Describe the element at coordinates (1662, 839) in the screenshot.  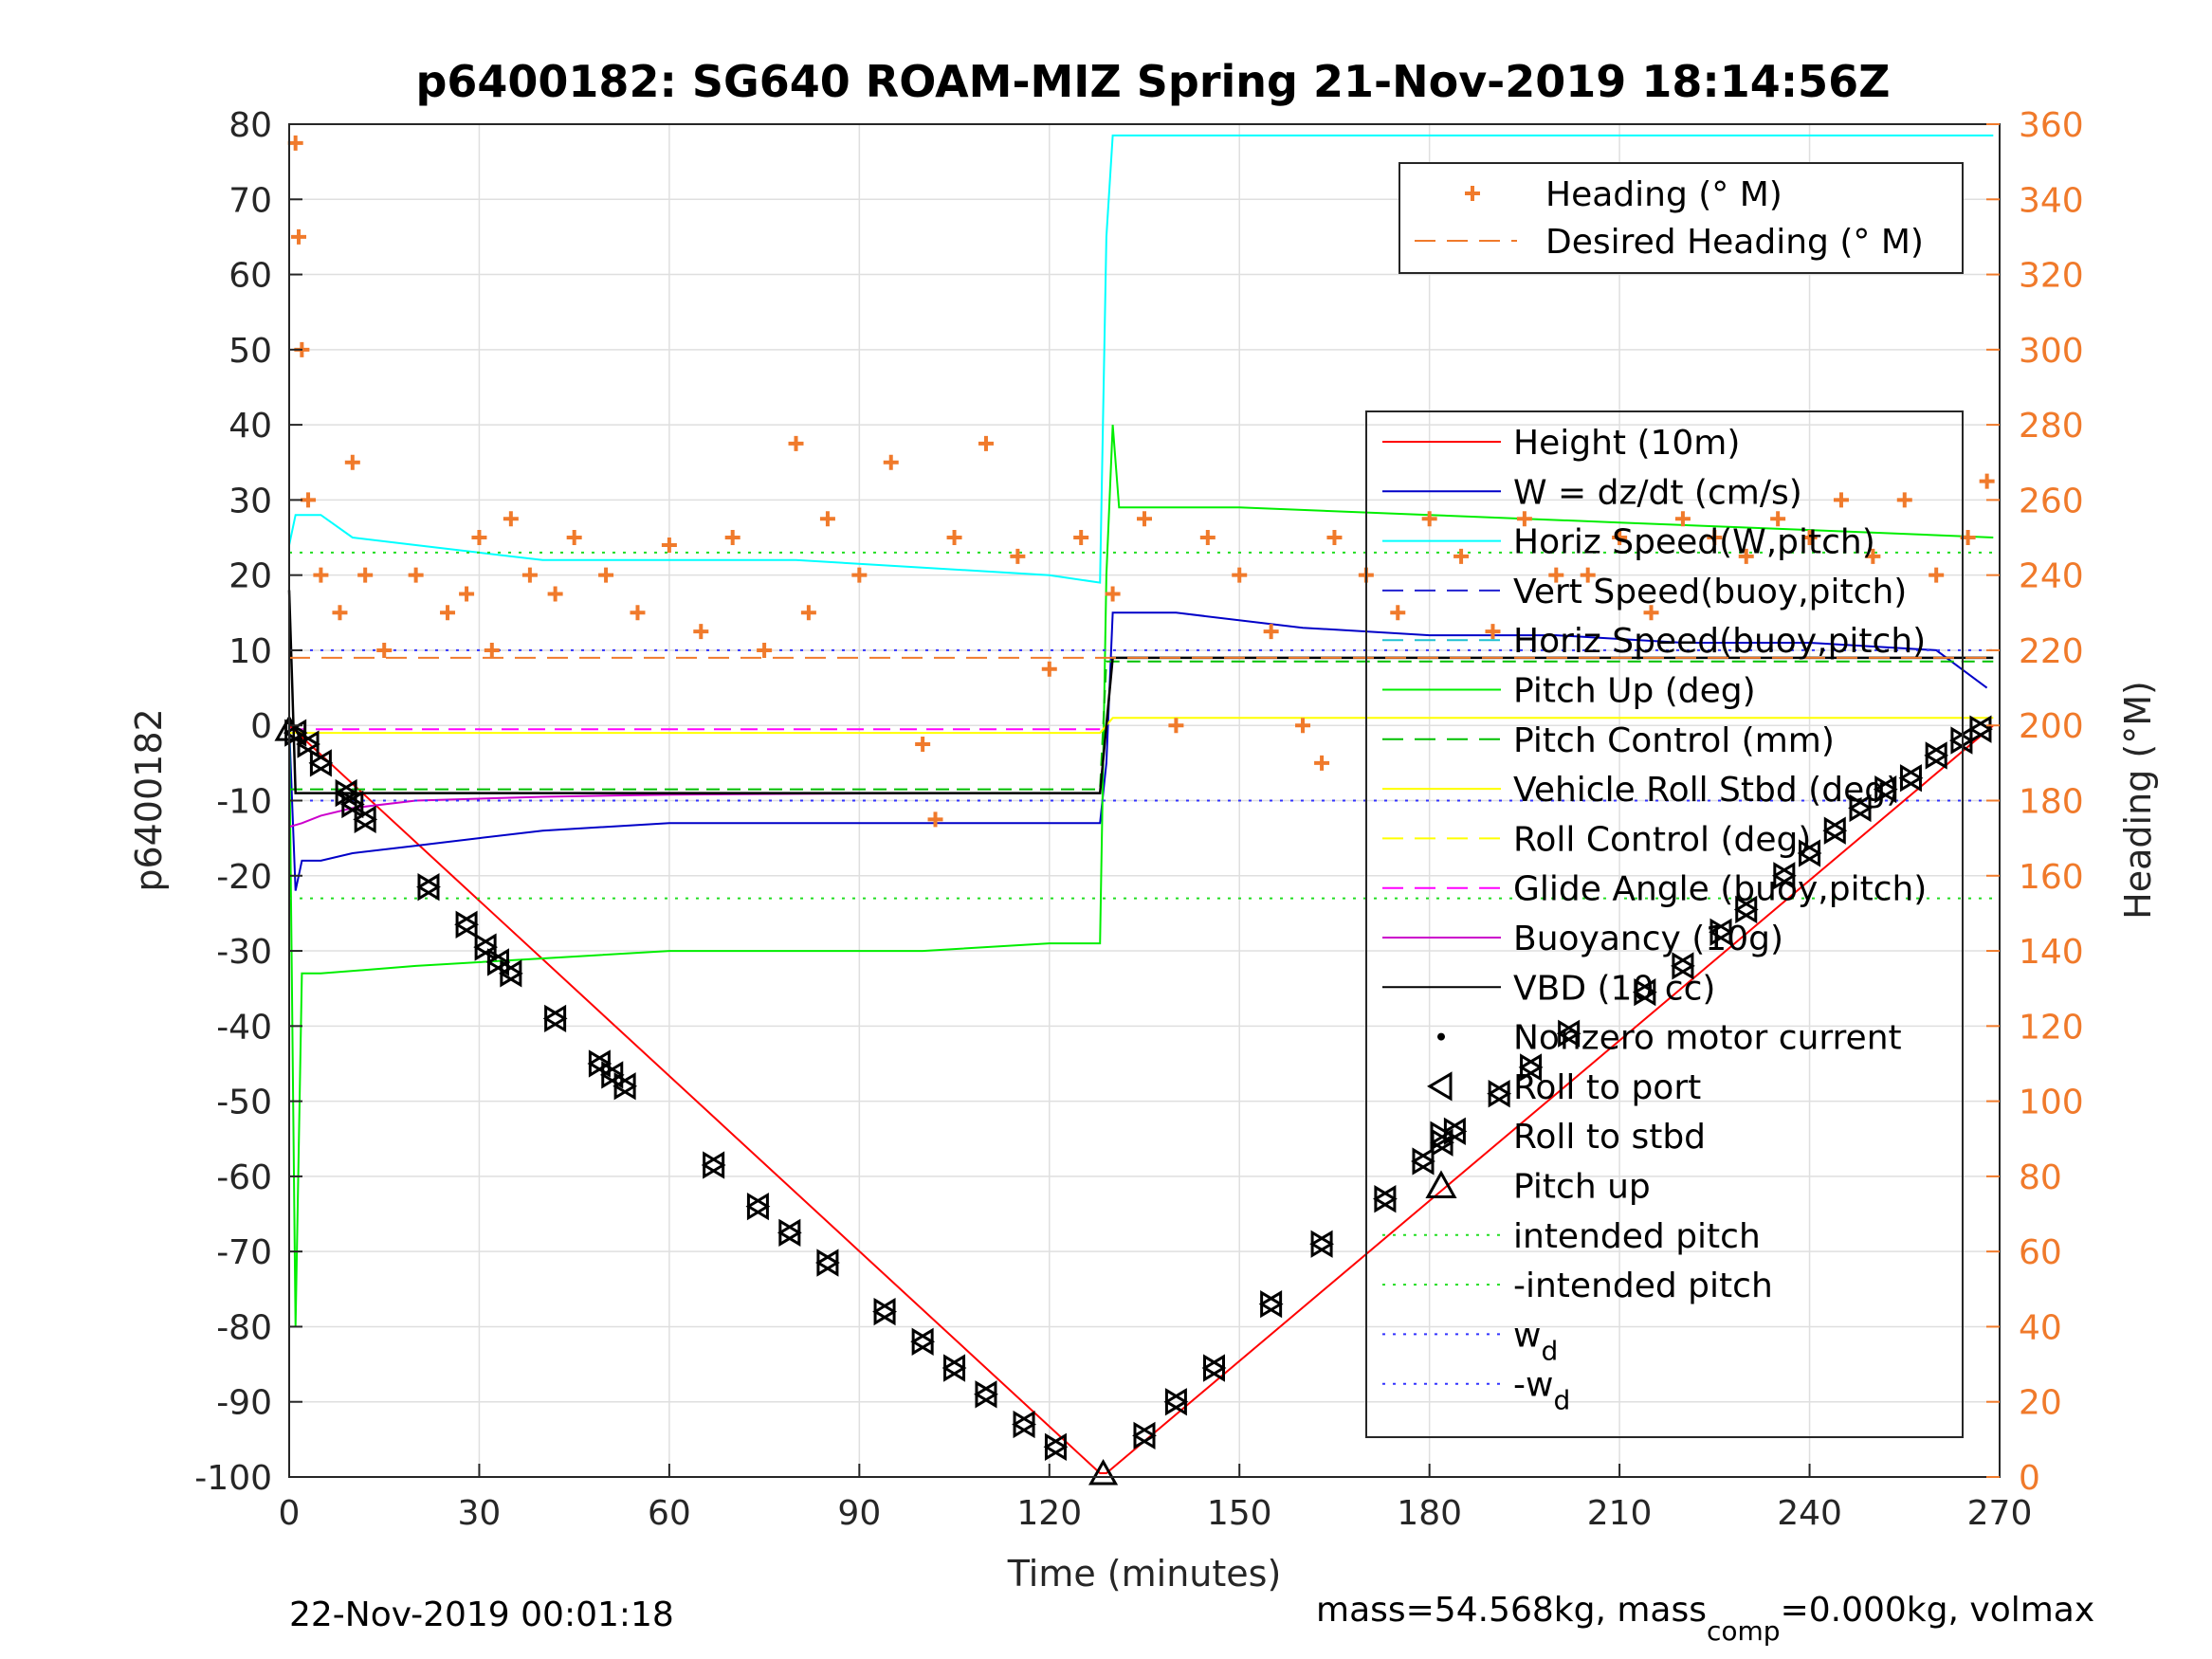
I see `legend-main-label: Roll Control (deg)` at that location.